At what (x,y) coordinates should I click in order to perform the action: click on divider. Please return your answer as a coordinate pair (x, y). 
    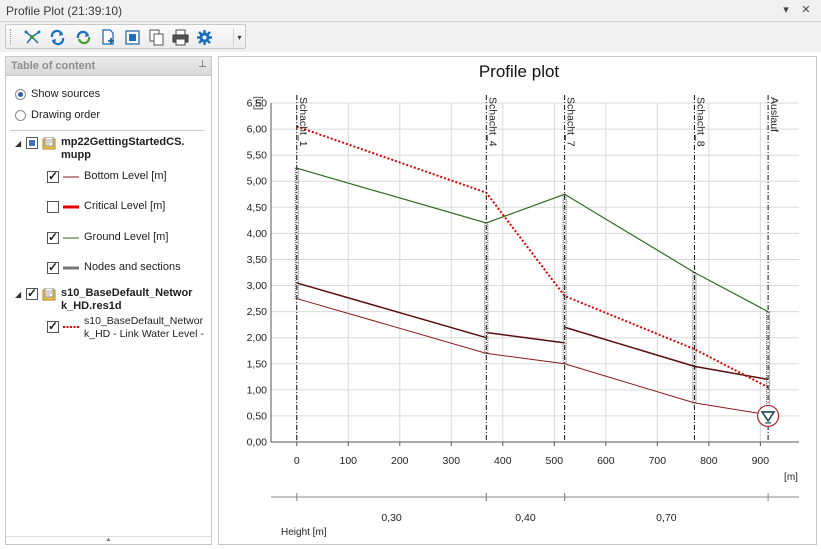
    Looking at the image, I should click on (107, 130).